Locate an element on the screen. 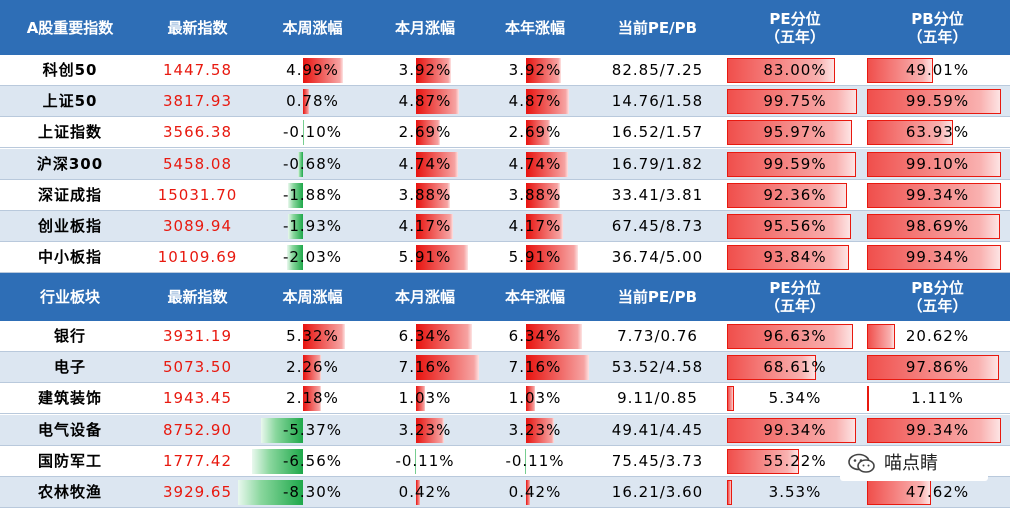 The image size is (1010, 508). index_table-week-value: 0.78% is located at coordinates (312, 101).